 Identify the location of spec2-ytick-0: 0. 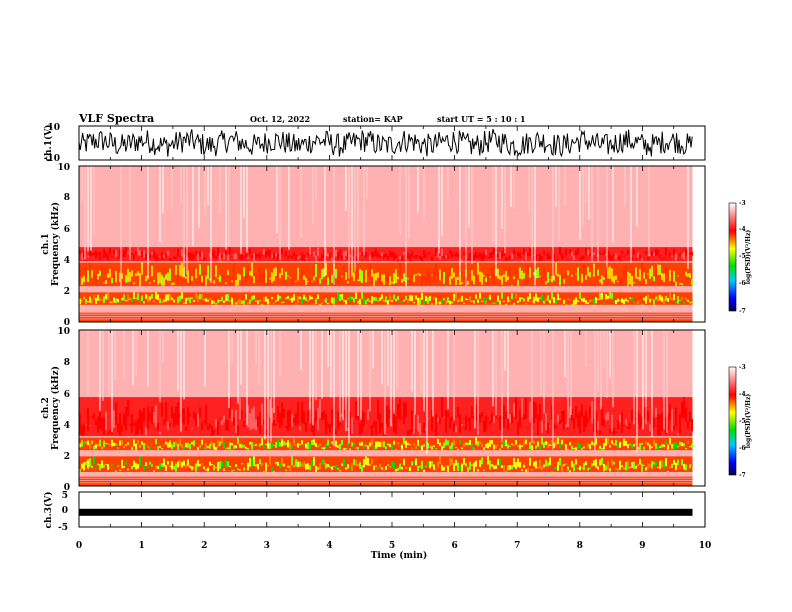
(67, 488).